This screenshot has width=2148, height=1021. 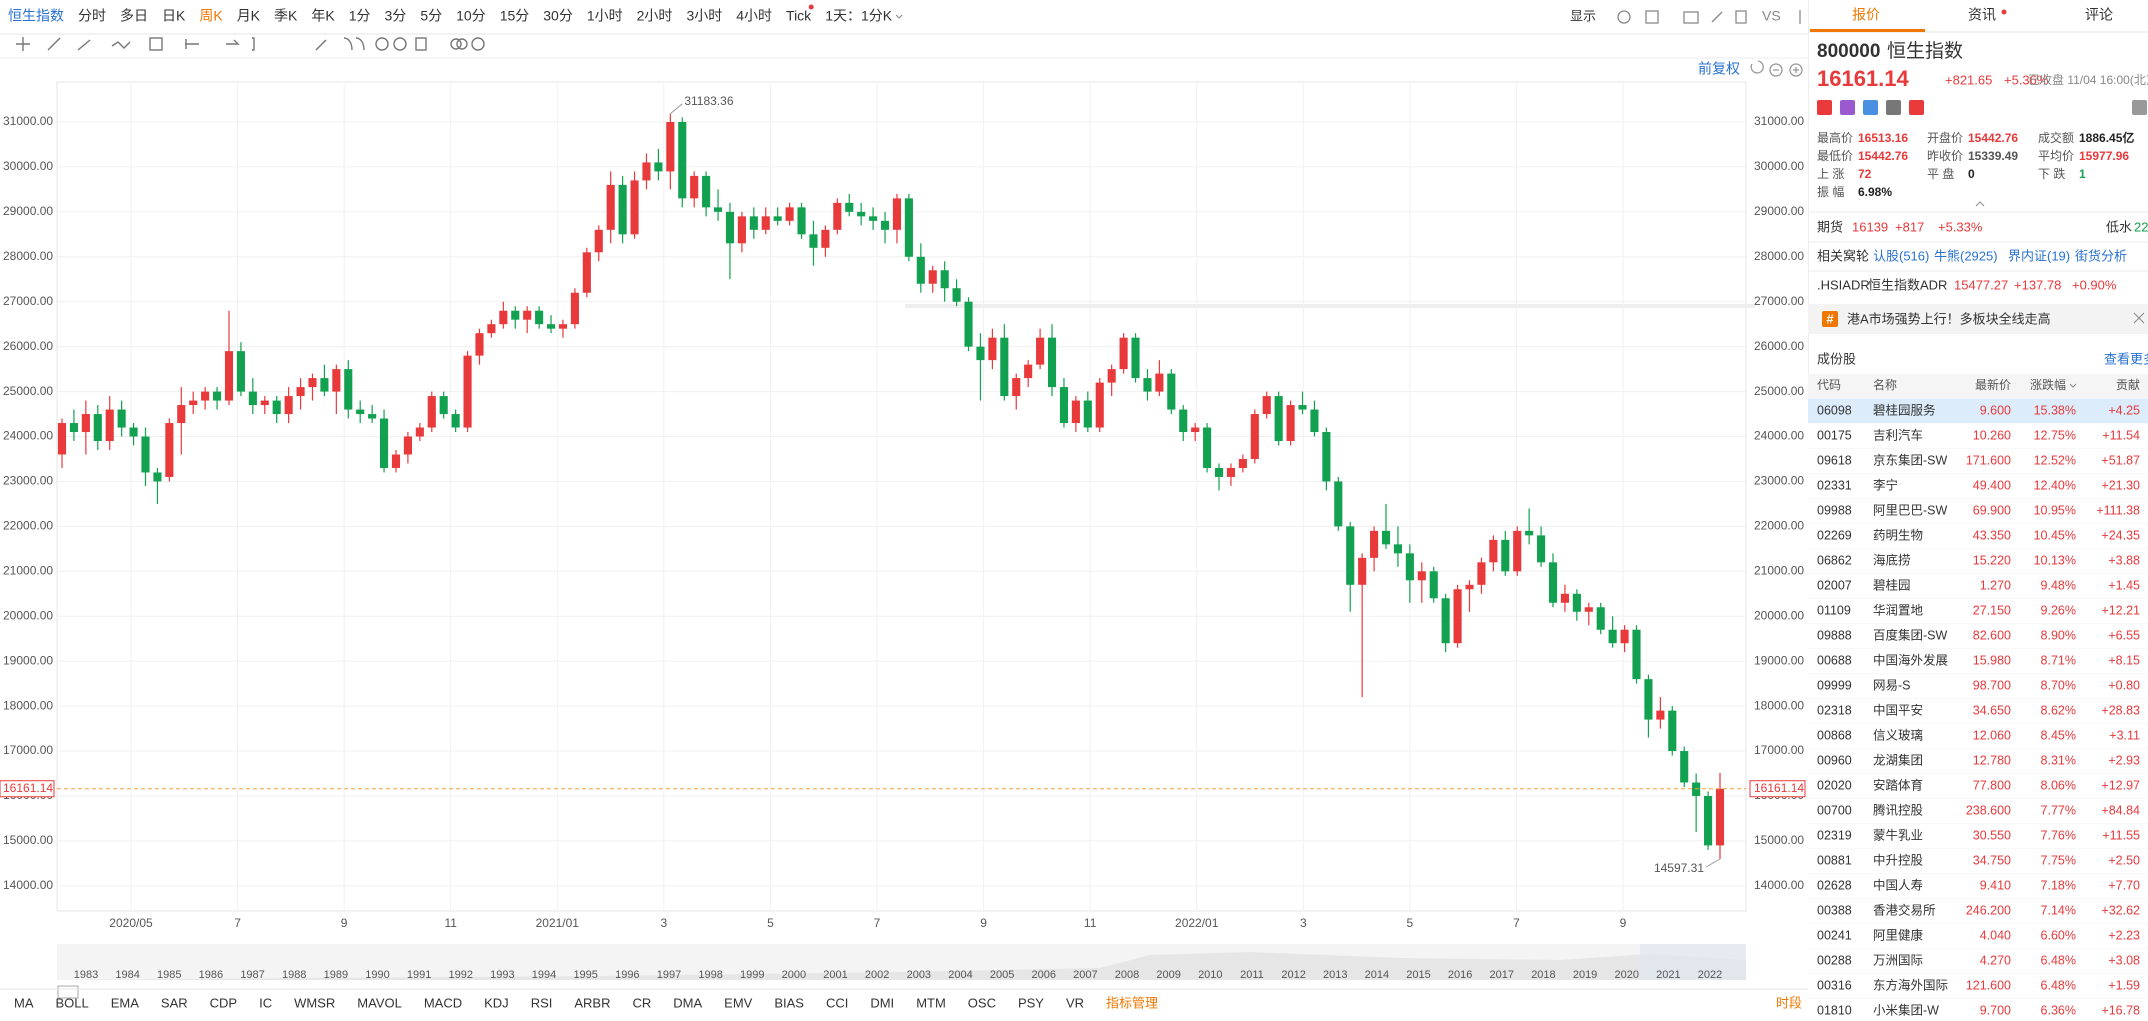 What do you see at coordinates (1909, 226) in the screenshot?
I see `futures-change: +817` at bounding box center [1909, 226].